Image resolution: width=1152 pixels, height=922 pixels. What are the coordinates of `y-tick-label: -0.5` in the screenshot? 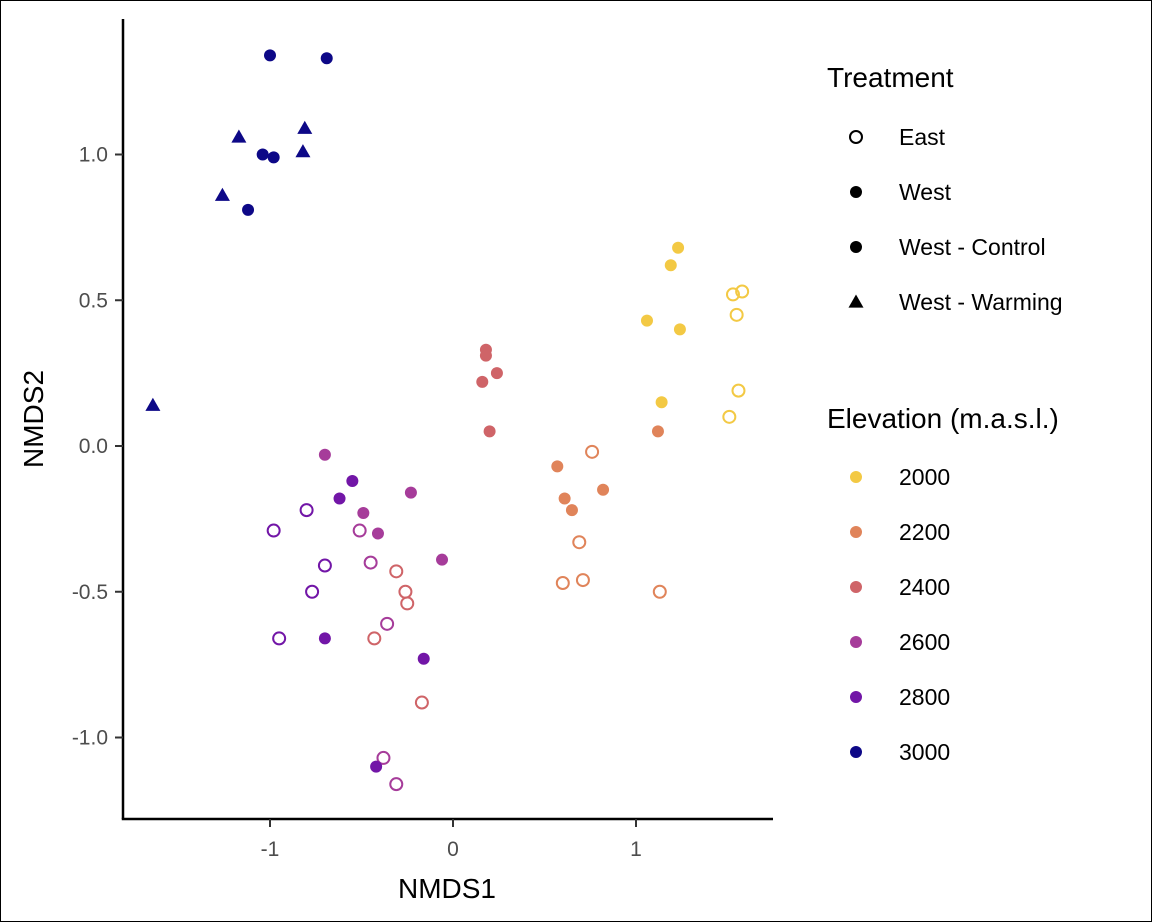 It's located at (90, 592).